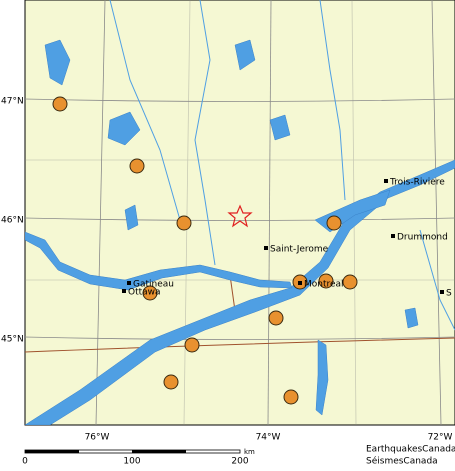 The width and height of the screenshot is (455, 471). I want to click on epicentre-star, so click(240, 216).